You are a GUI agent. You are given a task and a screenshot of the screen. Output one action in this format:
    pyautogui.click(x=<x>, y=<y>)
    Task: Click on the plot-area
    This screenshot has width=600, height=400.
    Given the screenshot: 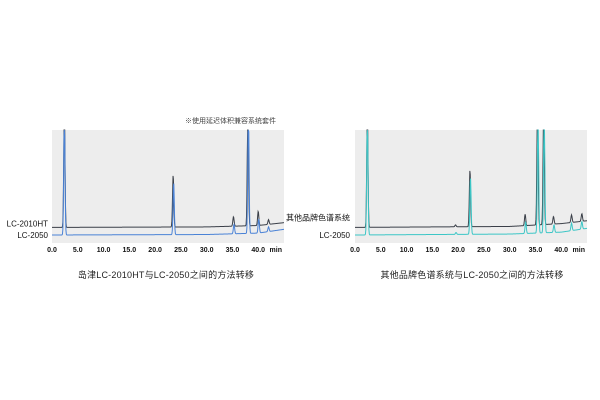 What is the action you would take?
    pyautogui.click(x=168, y=186)
    